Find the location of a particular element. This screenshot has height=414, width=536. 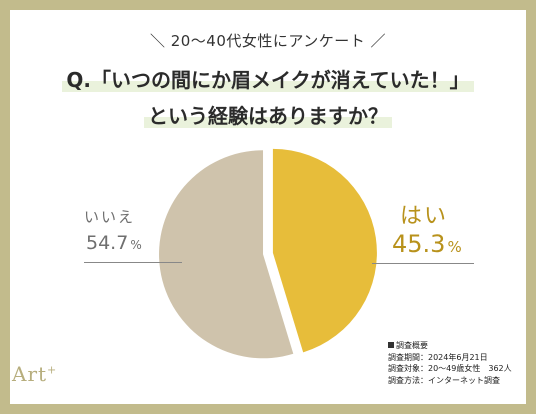

leader-line-no is located at coordinates (133, 262).